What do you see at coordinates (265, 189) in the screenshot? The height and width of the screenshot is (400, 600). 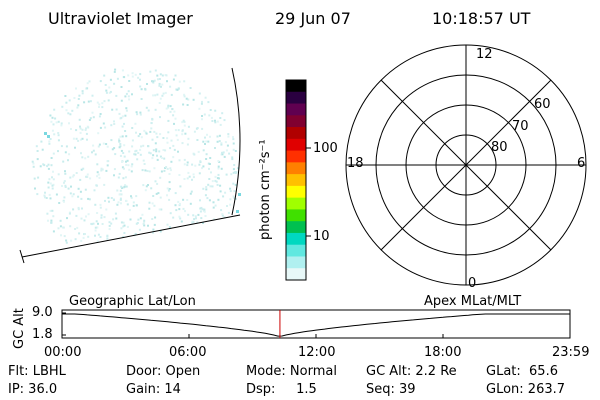 I see `colorbar-unit-label: photon cm⁻²s⁻¹` at bounding box center [265, 189].